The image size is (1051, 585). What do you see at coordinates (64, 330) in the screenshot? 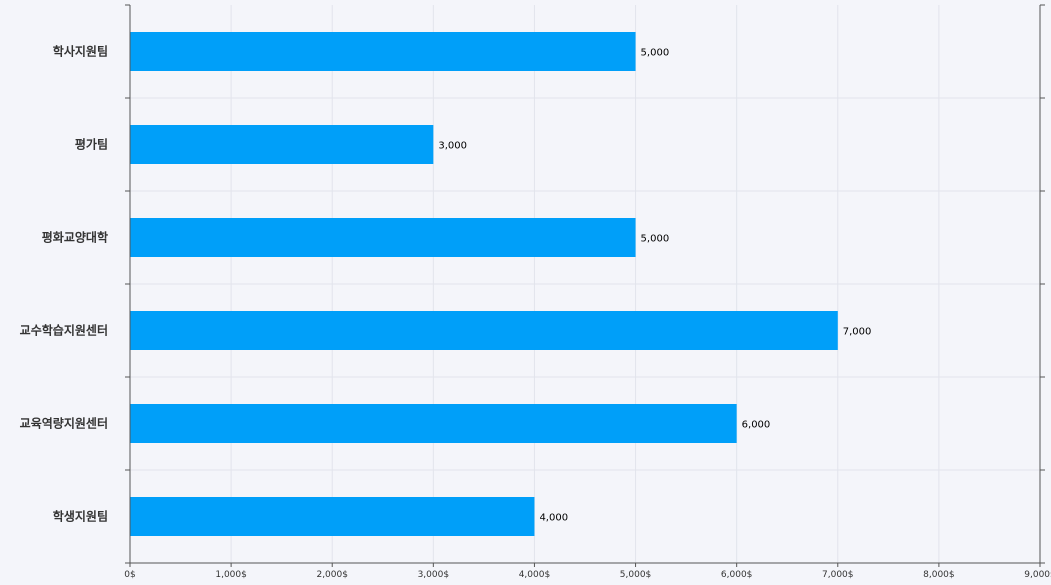
I see `category-label: 교수학습지원센터` at bounding box center [64, 330].